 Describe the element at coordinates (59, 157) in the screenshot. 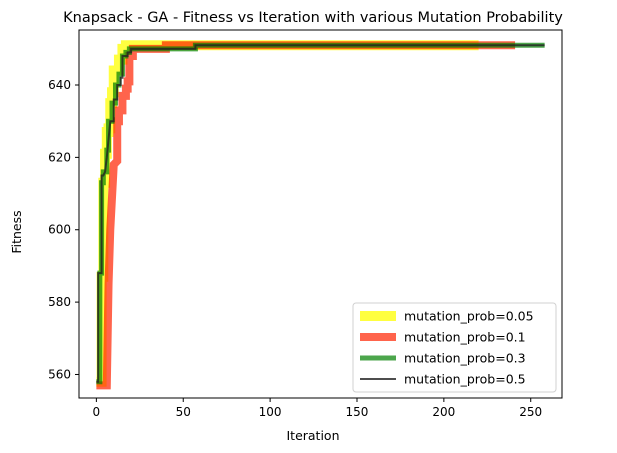

I see `y-tick-label: 620` at that location.